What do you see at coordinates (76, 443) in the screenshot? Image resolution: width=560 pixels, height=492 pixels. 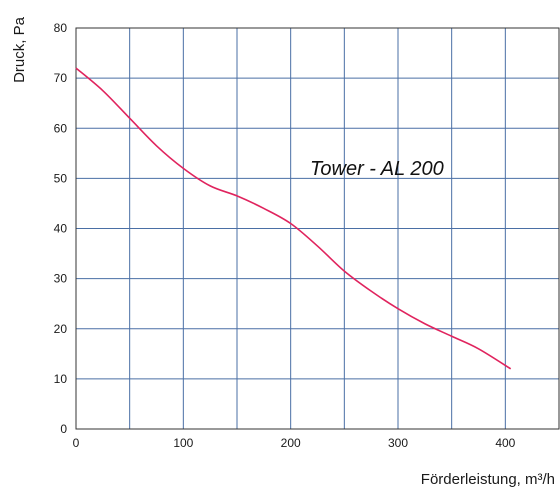 I see `x-tick-label: 0` at bounding box center [76, 443].